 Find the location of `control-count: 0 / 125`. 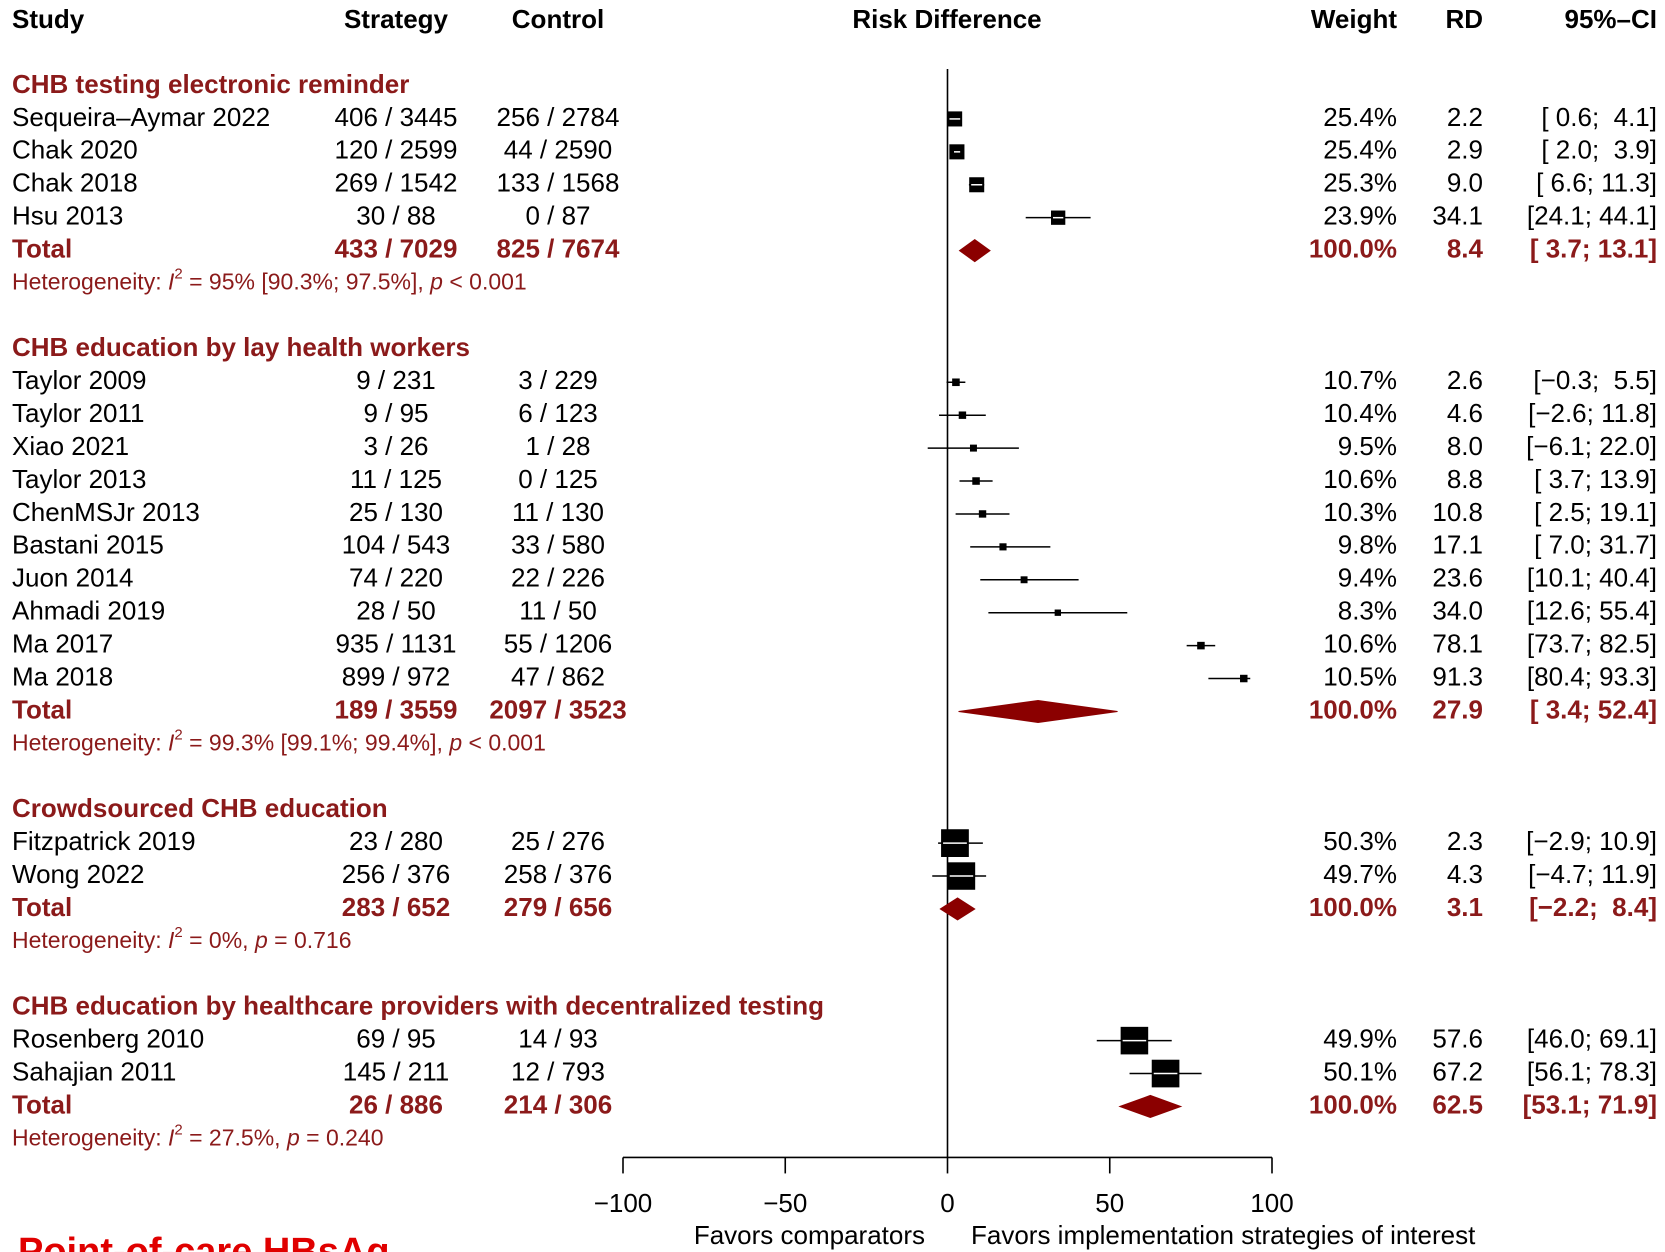

control-count: 0 / 125 is located at coordinates (558, 479).